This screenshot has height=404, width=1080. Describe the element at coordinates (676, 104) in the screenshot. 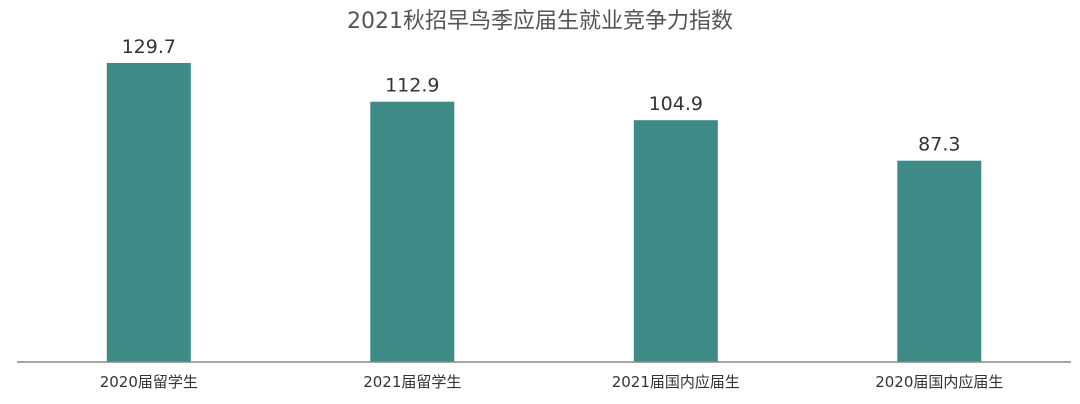

I see `data-label-3: 104.9` at that location.